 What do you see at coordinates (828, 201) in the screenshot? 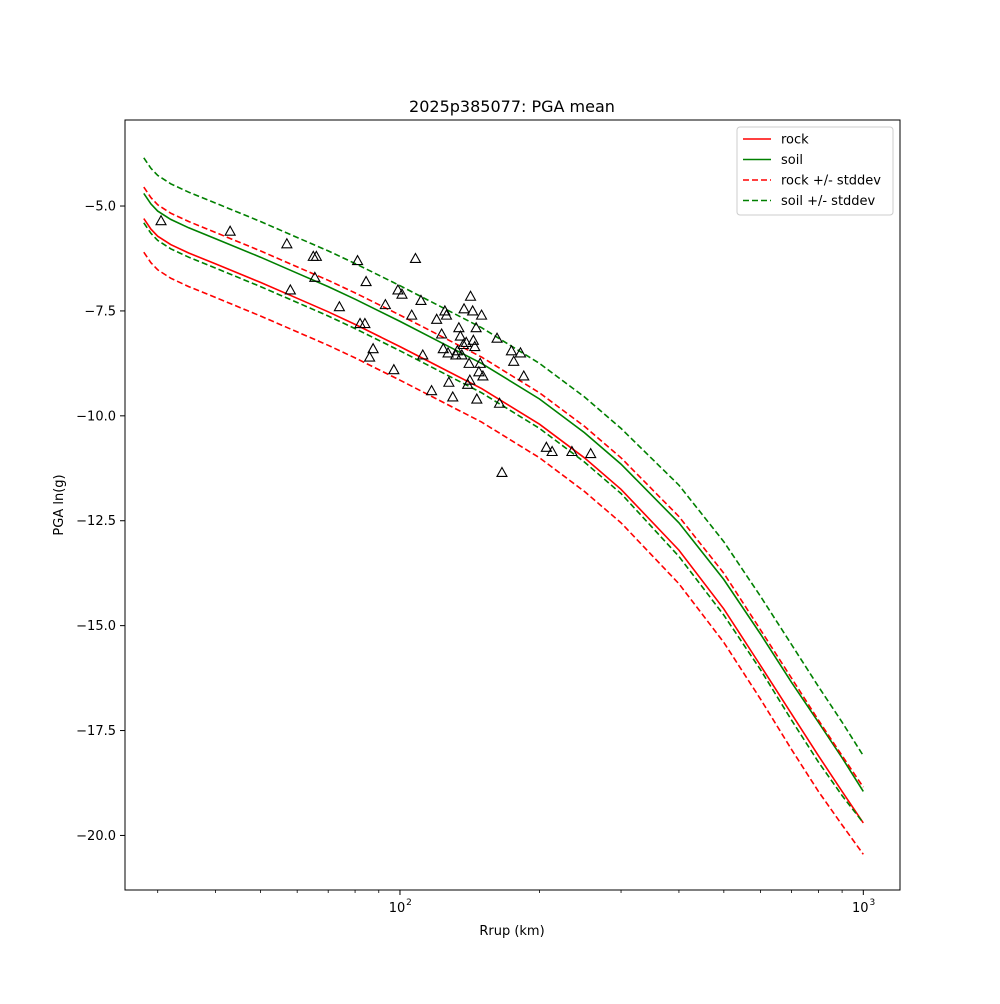
I see `legend-label: soil +/- stddev` at bounding box center [828, 201].